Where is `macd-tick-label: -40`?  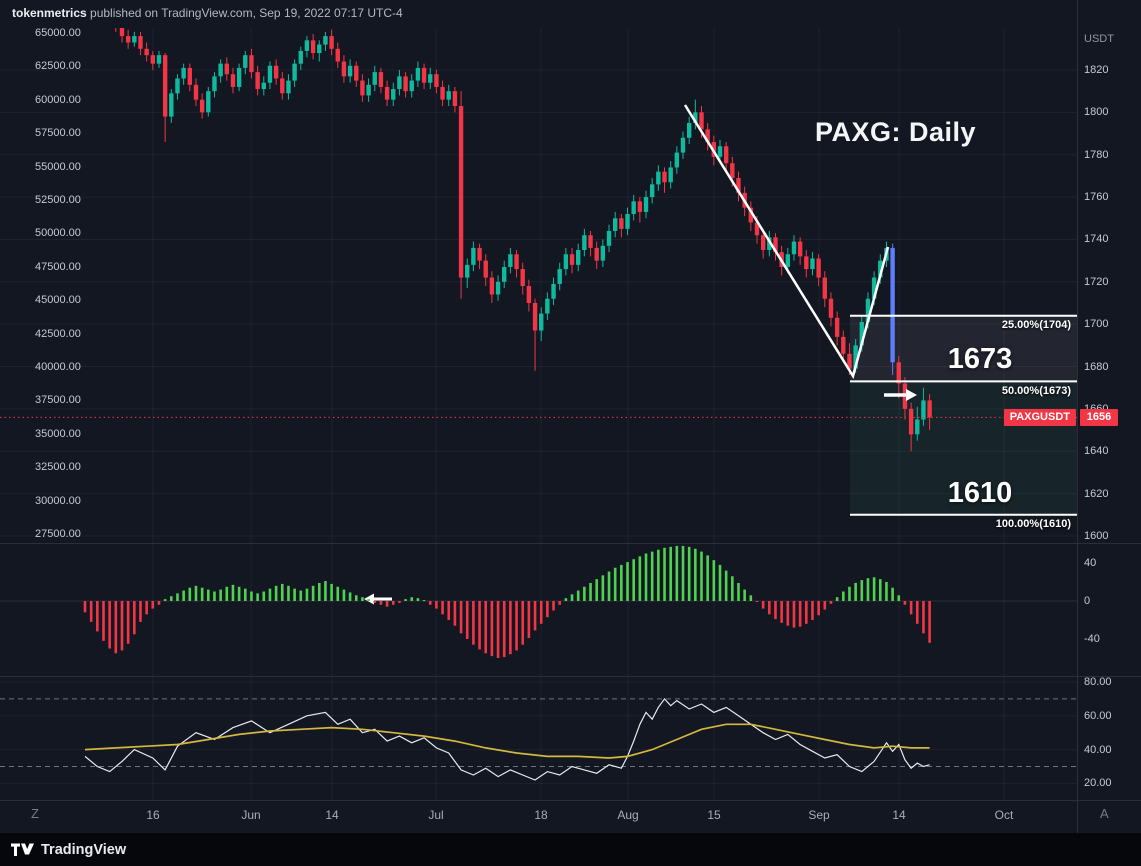 macd-tick-label: -40 is located at coordinates (1092, 639).